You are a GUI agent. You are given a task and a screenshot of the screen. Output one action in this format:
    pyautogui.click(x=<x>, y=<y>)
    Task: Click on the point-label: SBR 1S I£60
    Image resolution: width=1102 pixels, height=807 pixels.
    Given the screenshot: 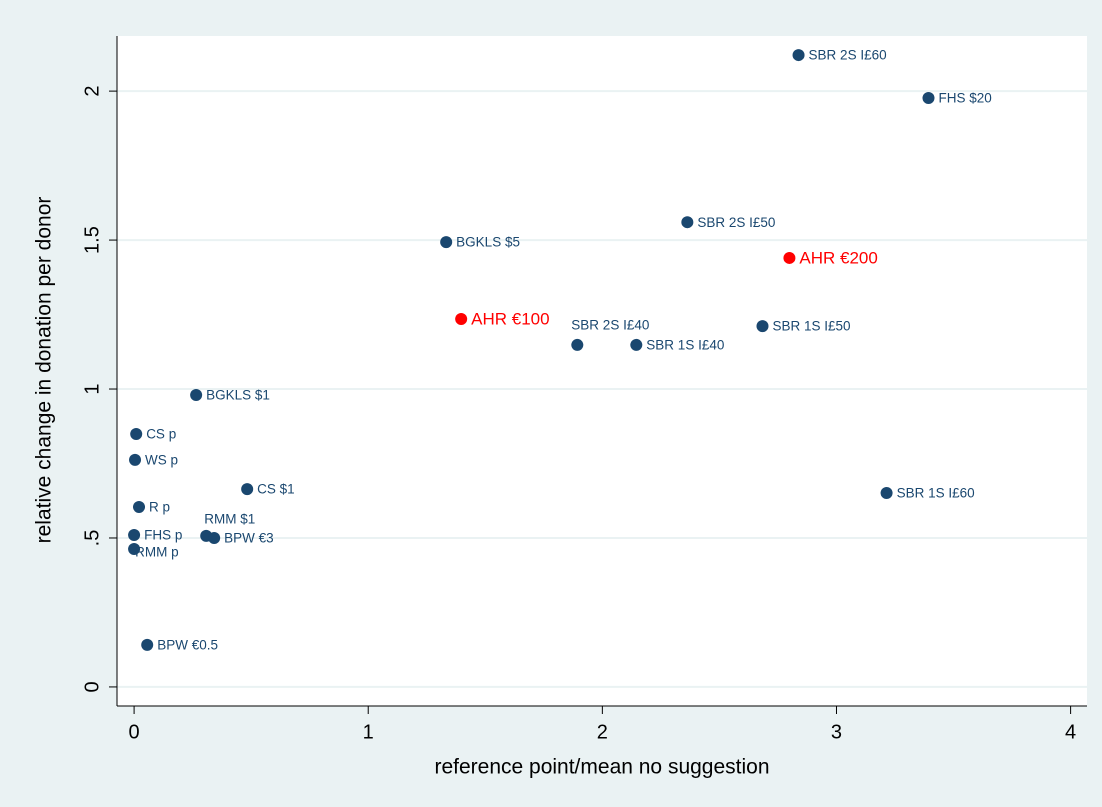 What is the action you would take?
    pyautogui.click(x=936, y=493)
    